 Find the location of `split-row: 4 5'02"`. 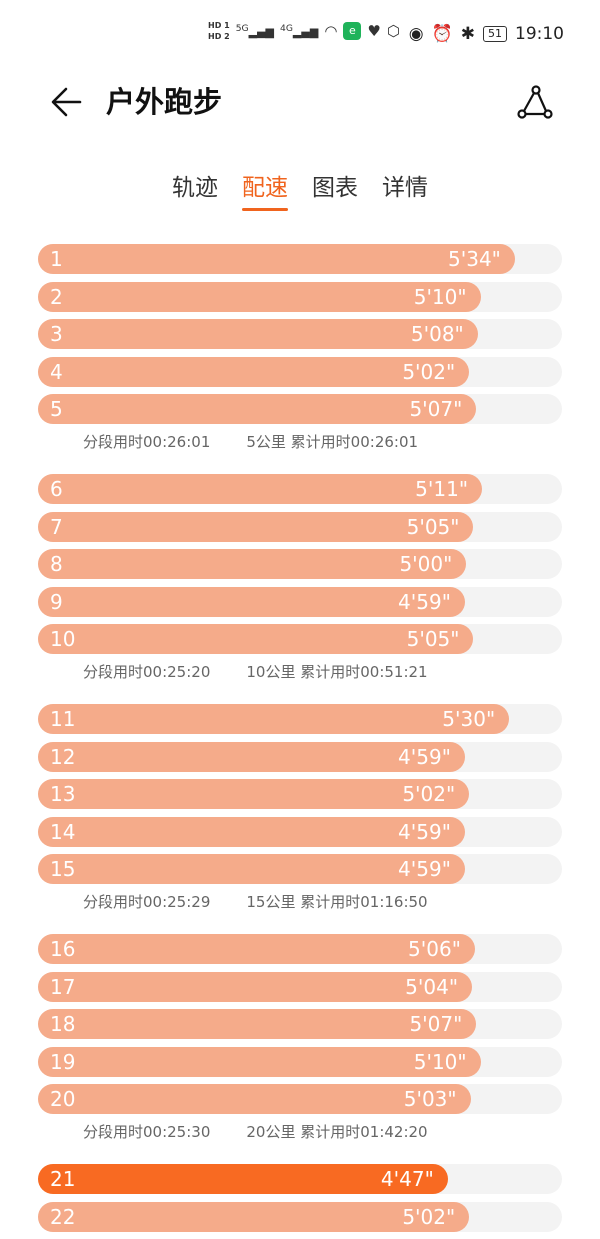

split-row: 4 5'02" is located at coordinates (300, 371).